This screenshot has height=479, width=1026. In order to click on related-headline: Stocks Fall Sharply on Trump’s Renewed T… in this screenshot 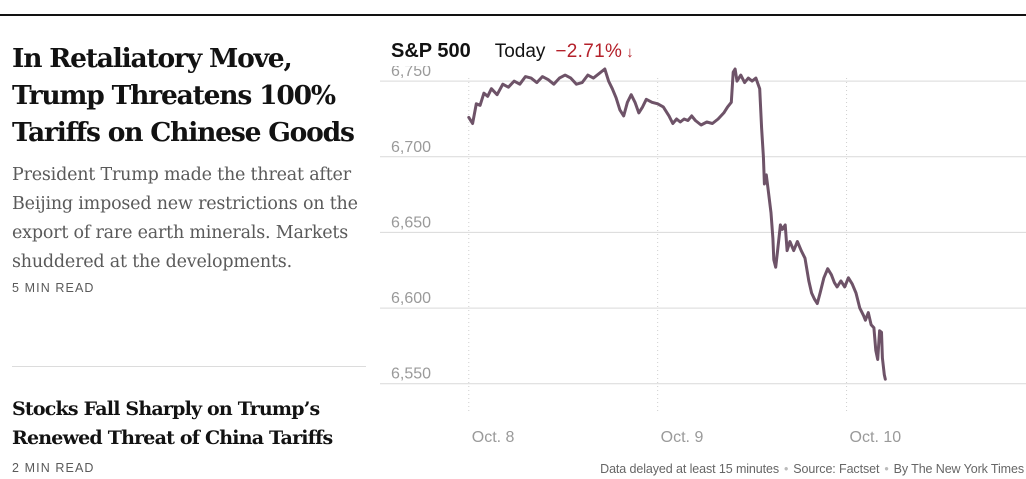, I will do `click(172, 423)`.